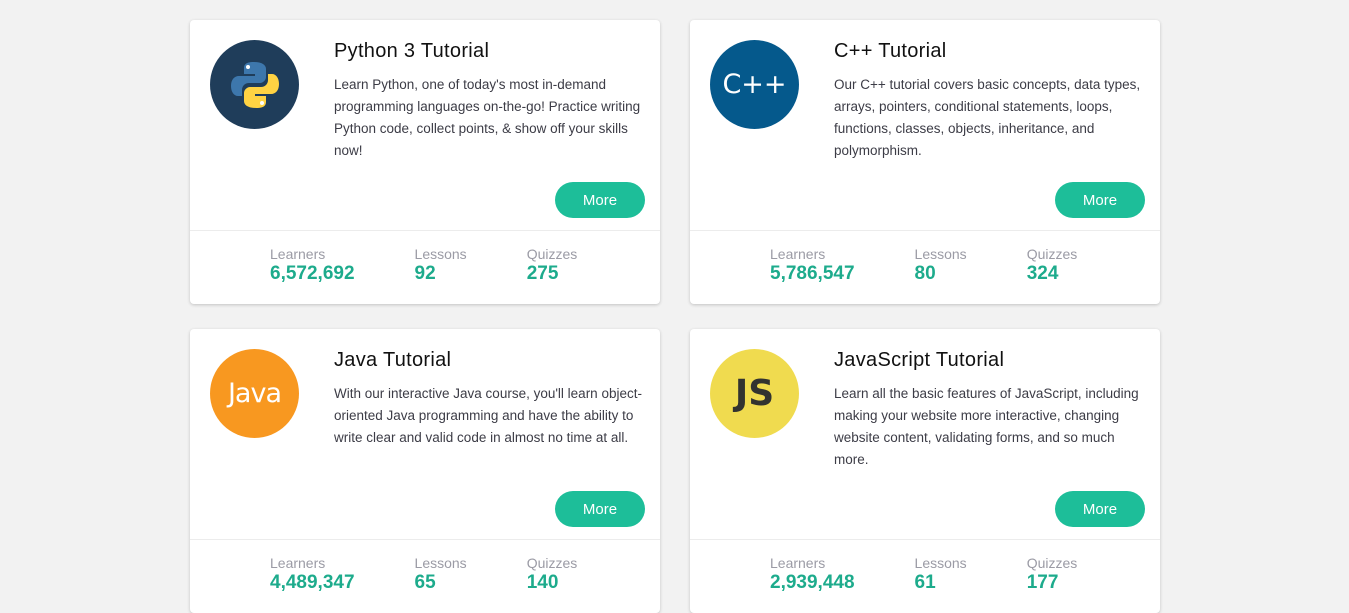  I want to click on stat-value: 92, so click(425, 273).